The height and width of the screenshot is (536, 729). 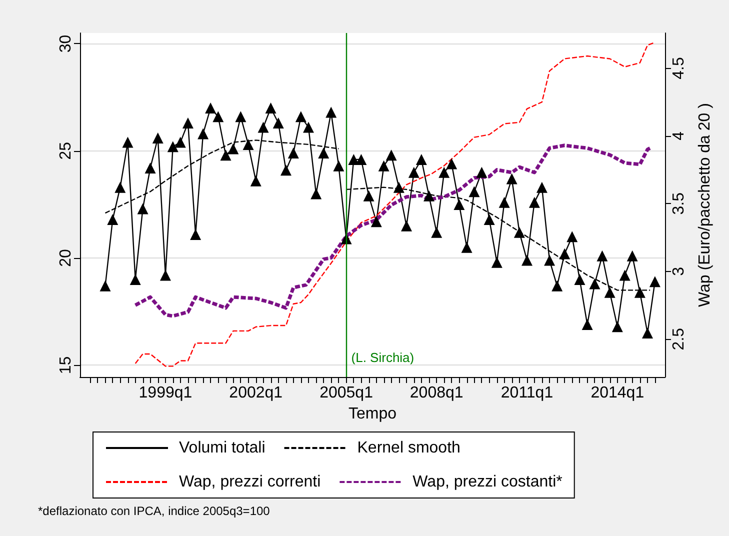 What do you see at coordinates (66, 151) in the screenshot?
I see `y-tick-label: 25` at bounding box center [66, 151].